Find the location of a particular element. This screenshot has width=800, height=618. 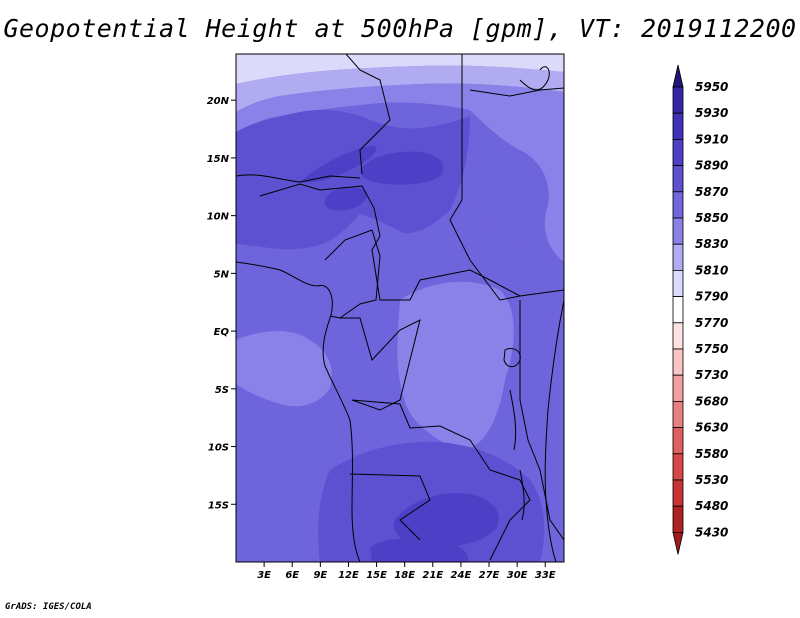

border-sudan is located at coordinates (516, 92).